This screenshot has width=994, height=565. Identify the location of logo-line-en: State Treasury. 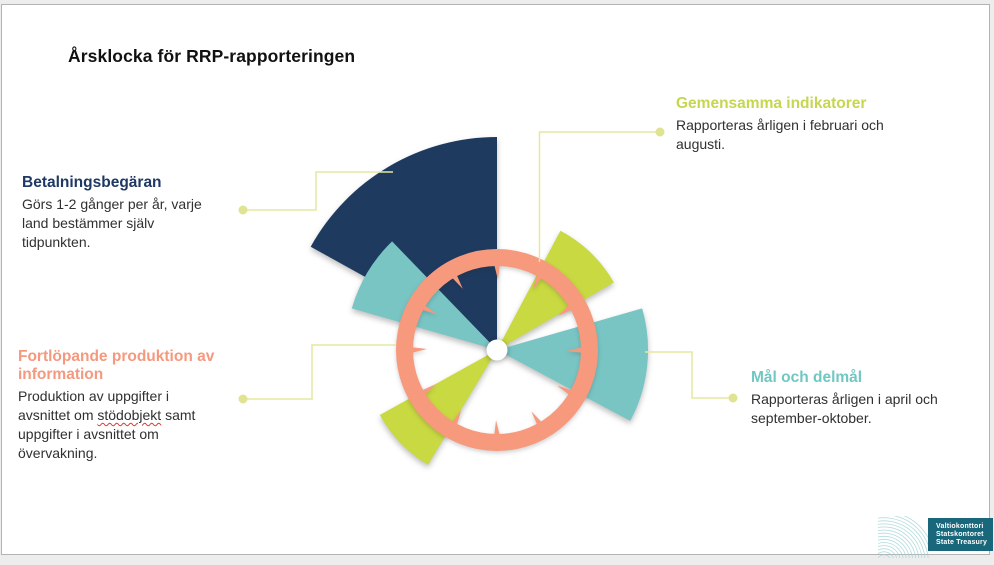
(962, 542).